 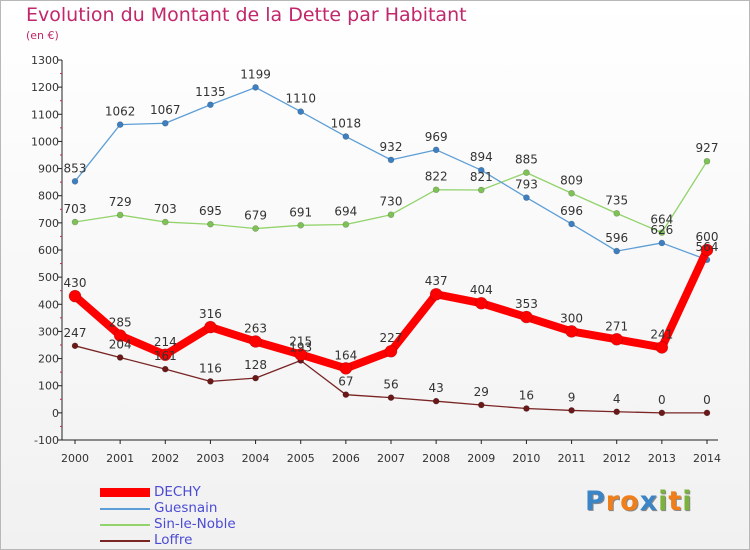 I want to click on data-label-loffre: 43, so click(x=436, y=388).